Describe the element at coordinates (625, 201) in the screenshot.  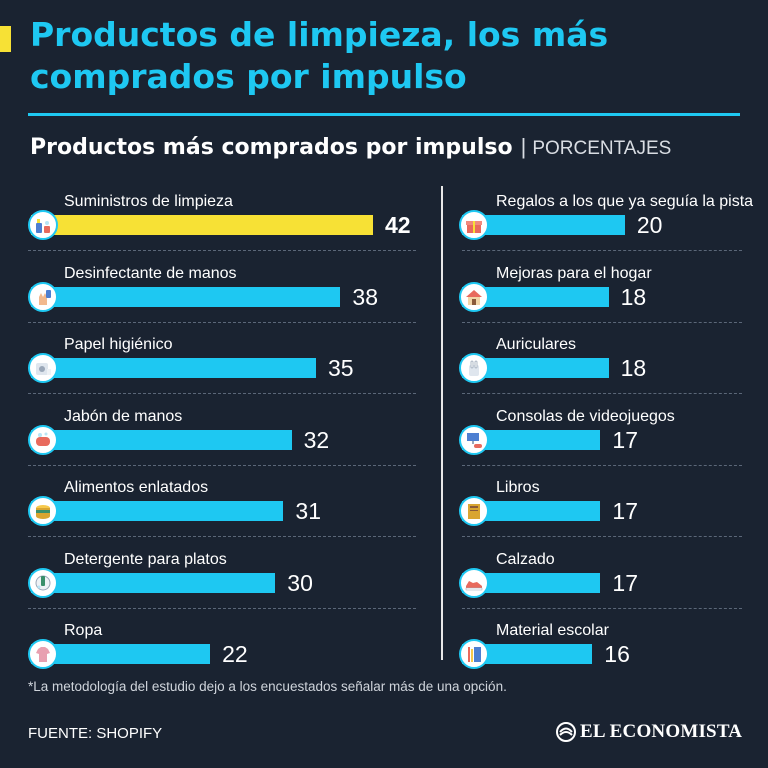
I see `category-label: Regalos a los que ya seguía la pista` at that location.